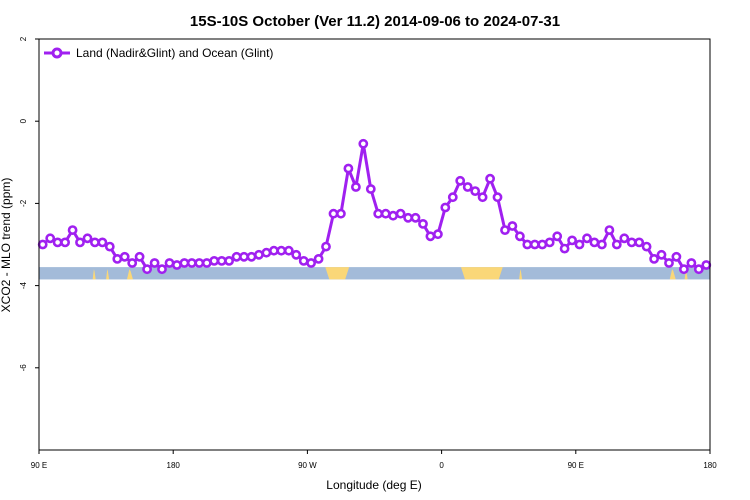 The height and width of the screenshot is (500, 750). Describe the element at coordinates (373, 485) in the screenshot. I see `x-axis-label: Longitude (deg E)` at that location.